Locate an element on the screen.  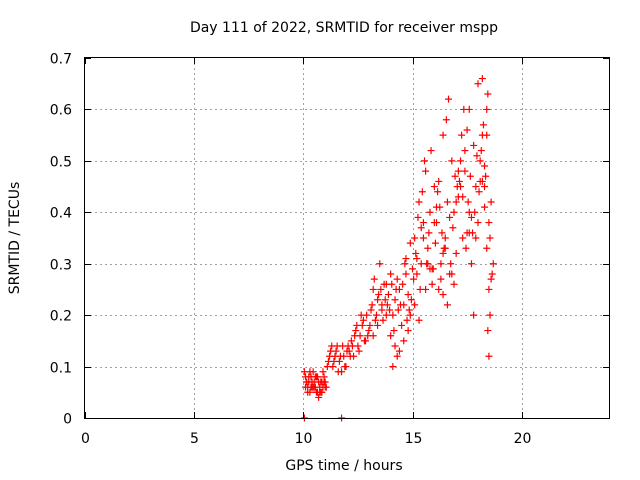
y-tick-label: 0 is located at coordinates (67, 420).